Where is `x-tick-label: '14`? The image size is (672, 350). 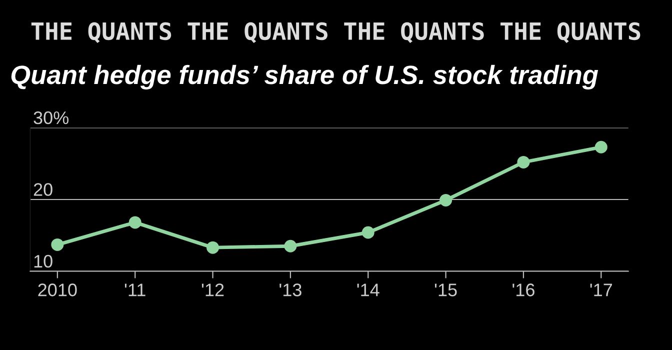 x-tick-label: '14 is located at coordinates (368, 290).